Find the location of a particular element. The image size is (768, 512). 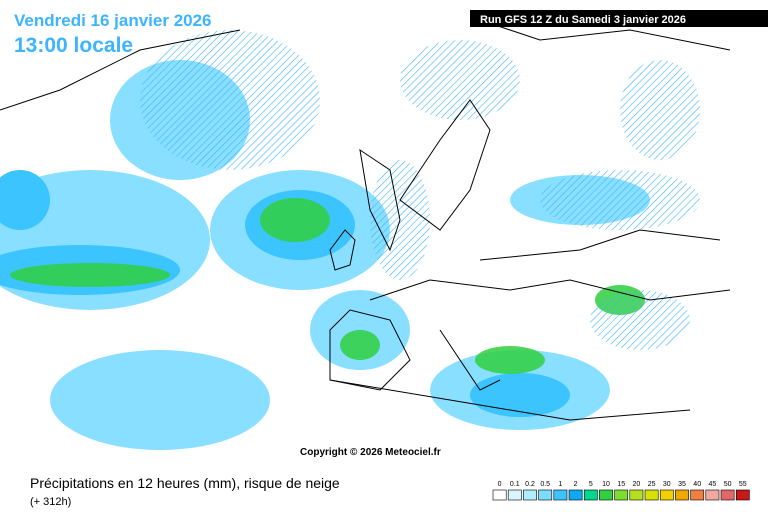

legend-label: 0.5 is located at coordinates (545, 484).